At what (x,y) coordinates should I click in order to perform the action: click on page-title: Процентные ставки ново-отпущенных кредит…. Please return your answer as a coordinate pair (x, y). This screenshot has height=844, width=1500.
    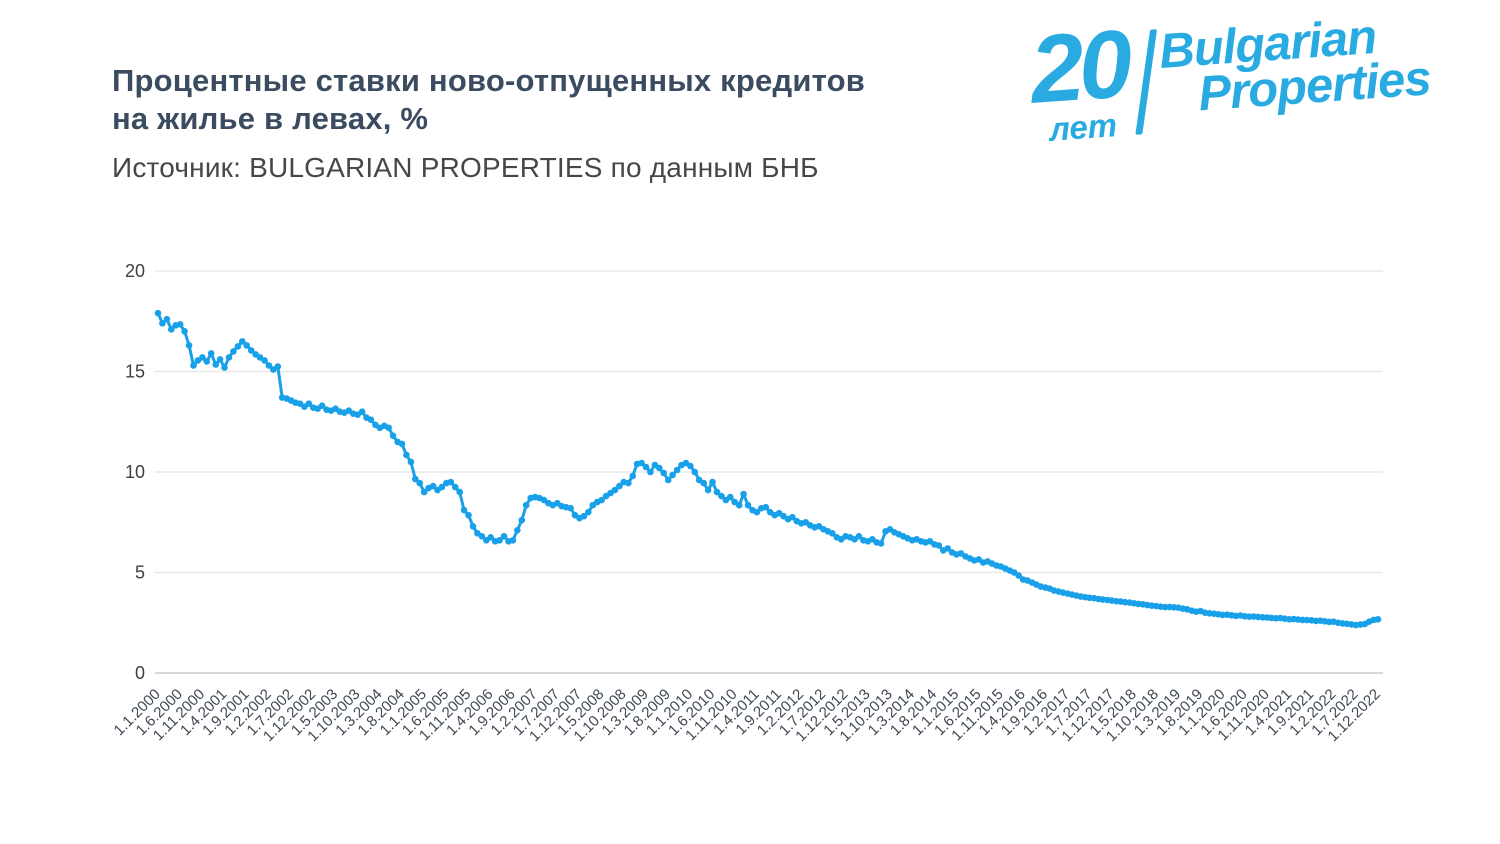
    Looking at the image, I should click on (532, 100).